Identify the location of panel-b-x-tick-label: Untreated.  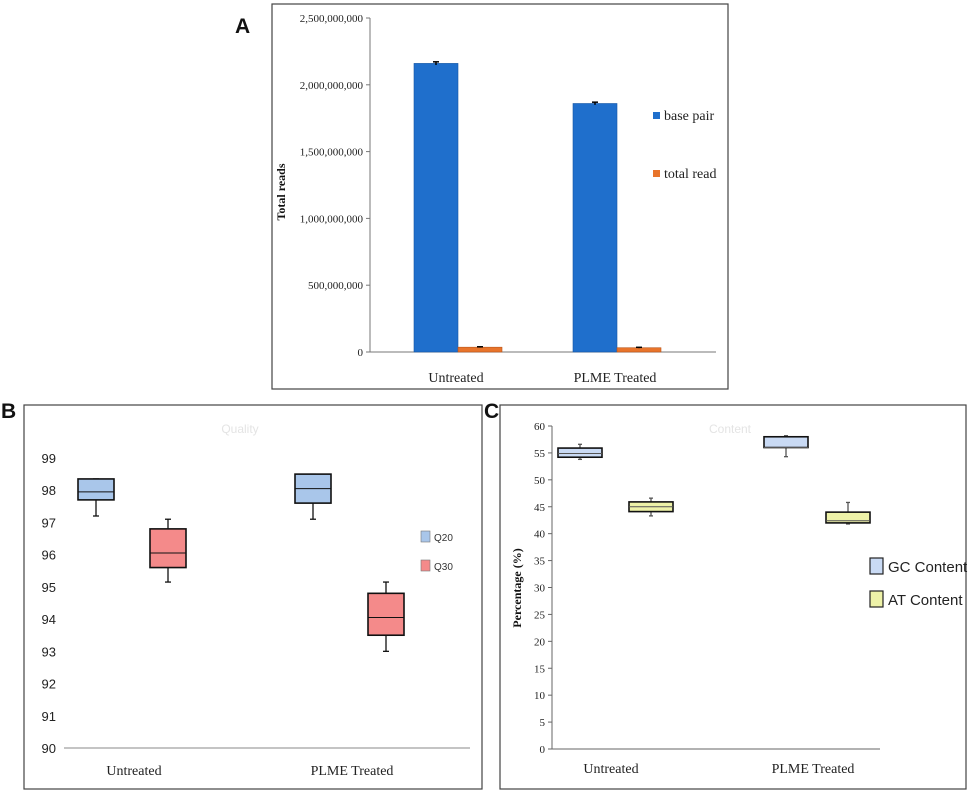
(133, 771).